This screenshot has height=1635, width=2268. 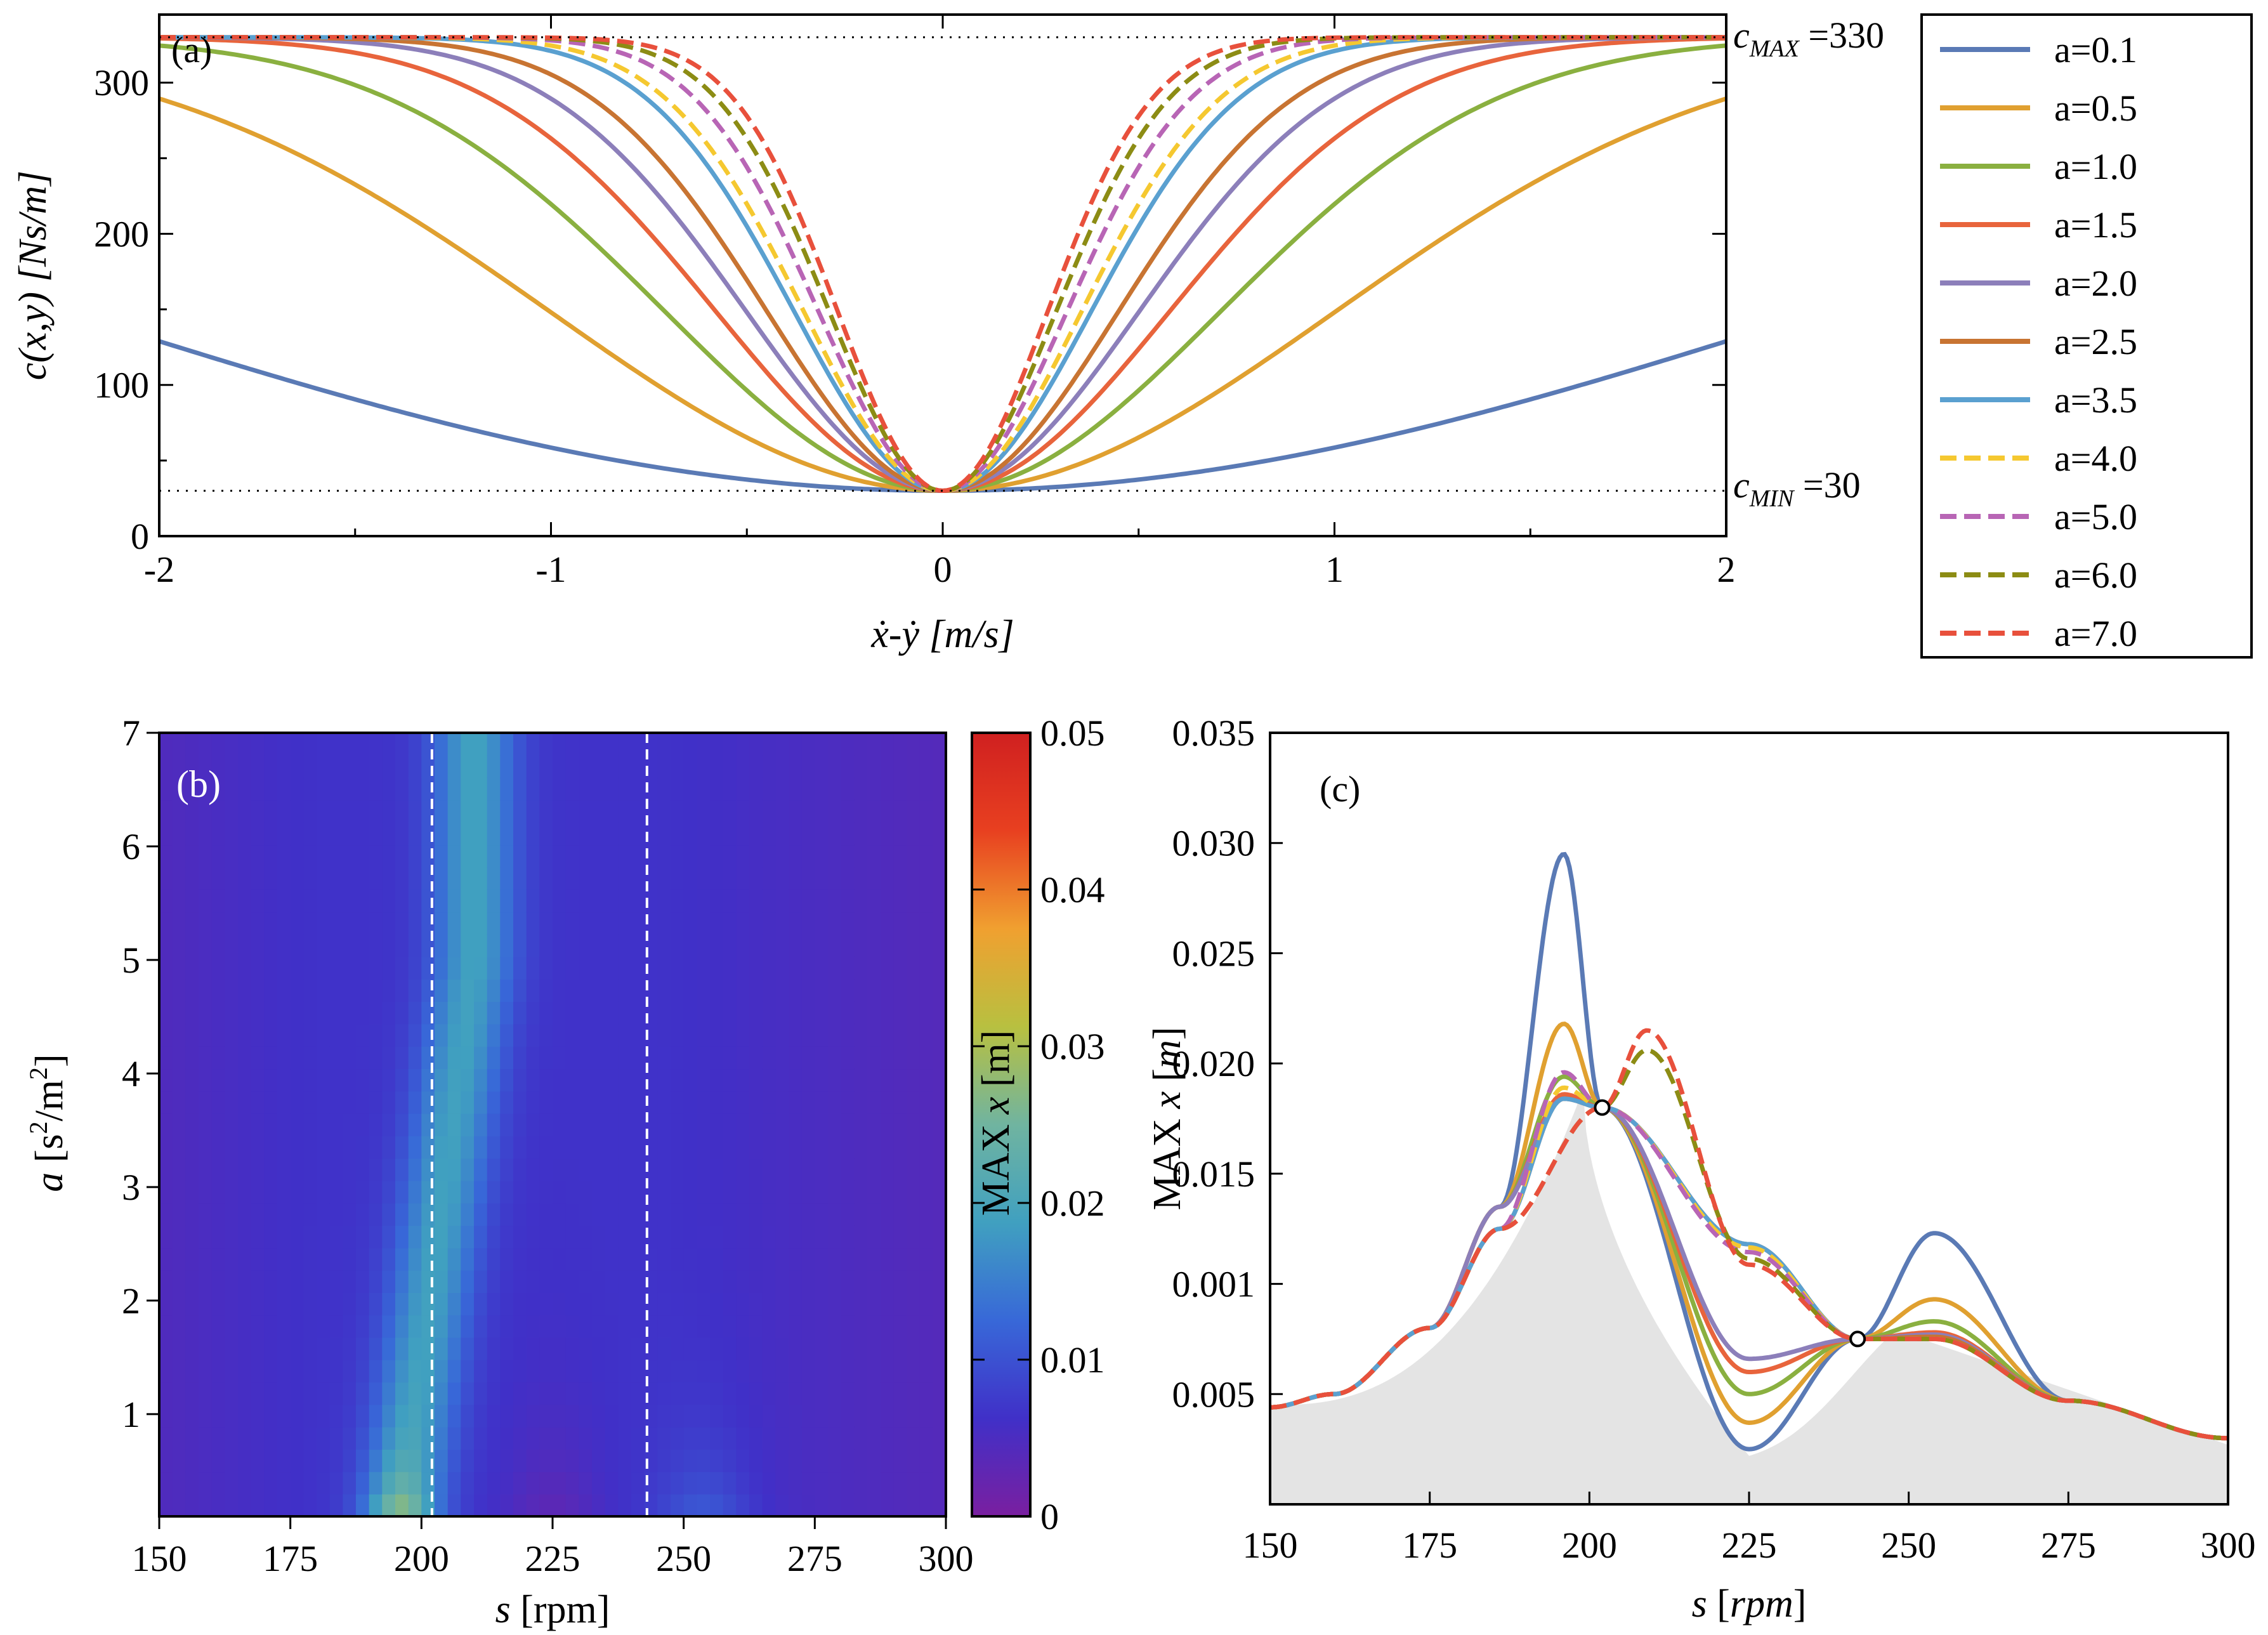 What do you see at coordinates (1038, 1124) in the screenshot?
I see `colorbar-ticks: 00.010.020.030.040.05` at bounding box center [1038, 1124].